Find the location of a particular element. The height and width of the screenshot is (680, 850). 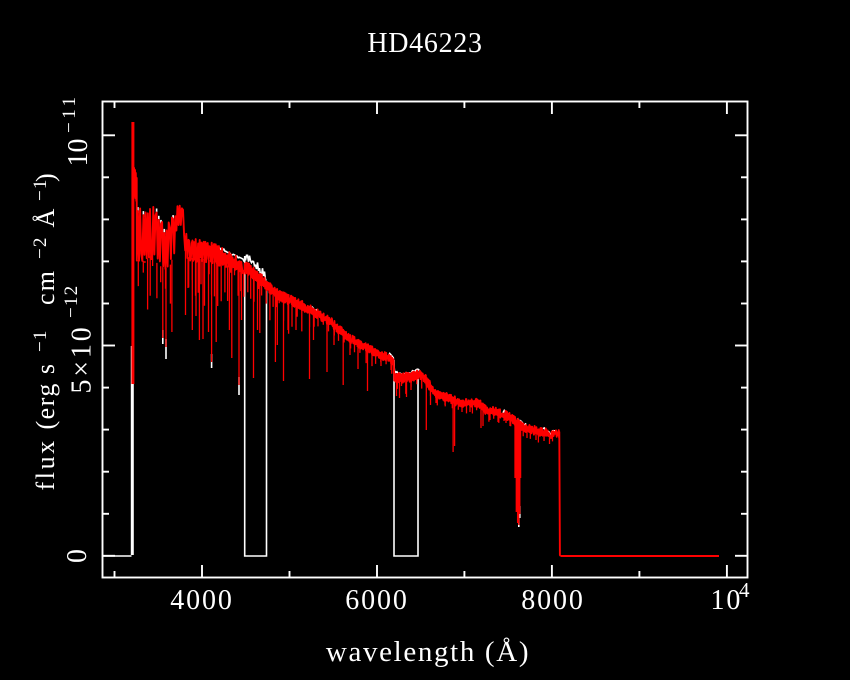

svg-text: HD46223 is located at coordinates (424, 43).